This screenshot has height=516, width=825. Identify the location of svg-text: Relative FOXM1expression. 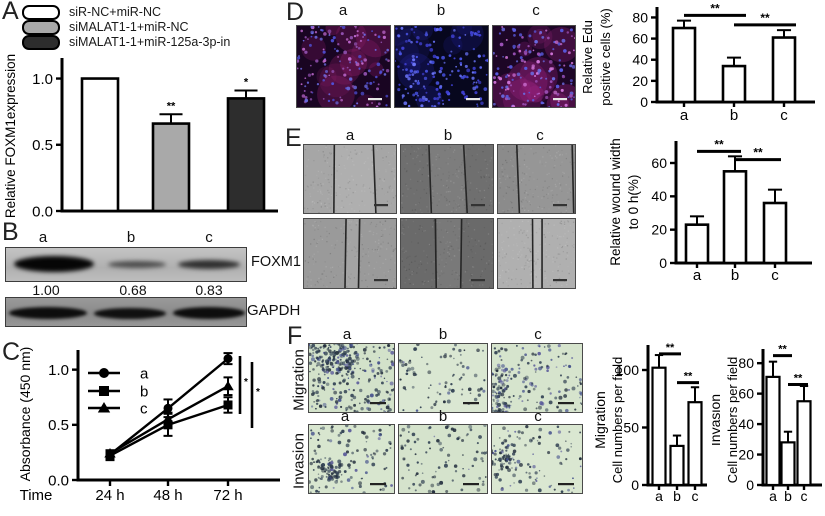
(10, 136).